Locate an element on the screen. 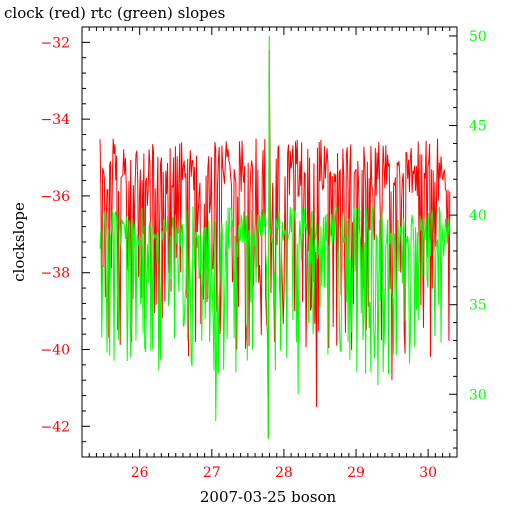 The height and width of the screenshot is (512, 512). y-right-tick-label: 50 is located at coordinates (478, 37).